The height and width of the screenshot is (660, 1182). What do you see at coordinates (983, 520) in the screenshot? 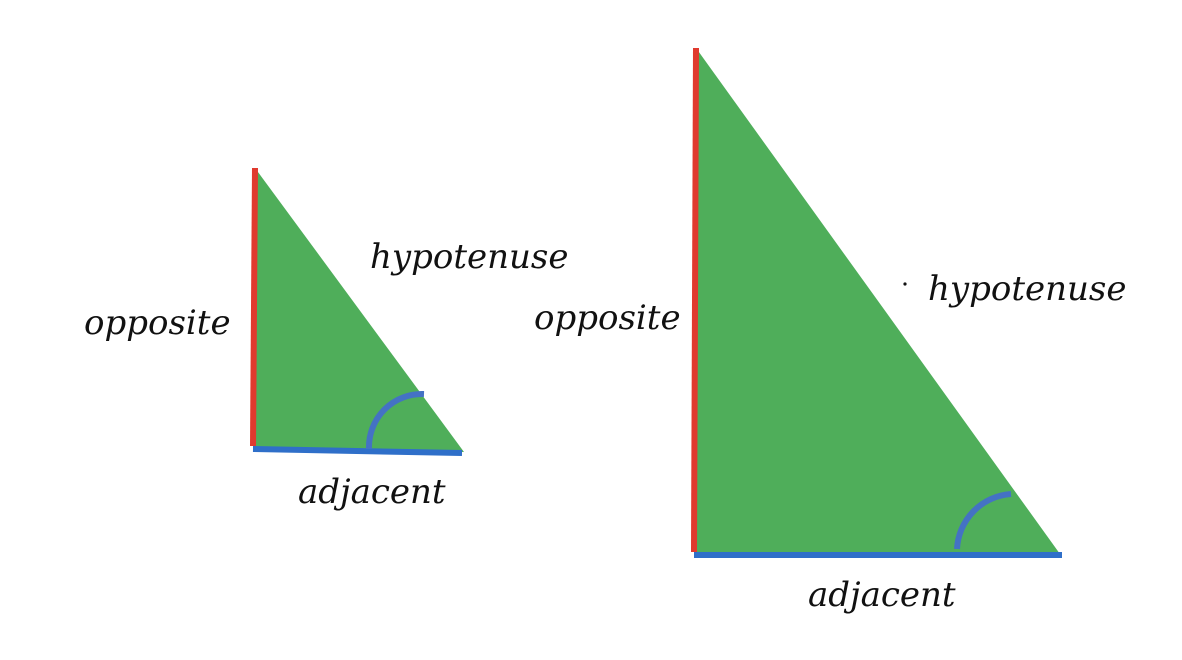
I see `large-triangle-angle-arc` at bounding box center [983, 520].